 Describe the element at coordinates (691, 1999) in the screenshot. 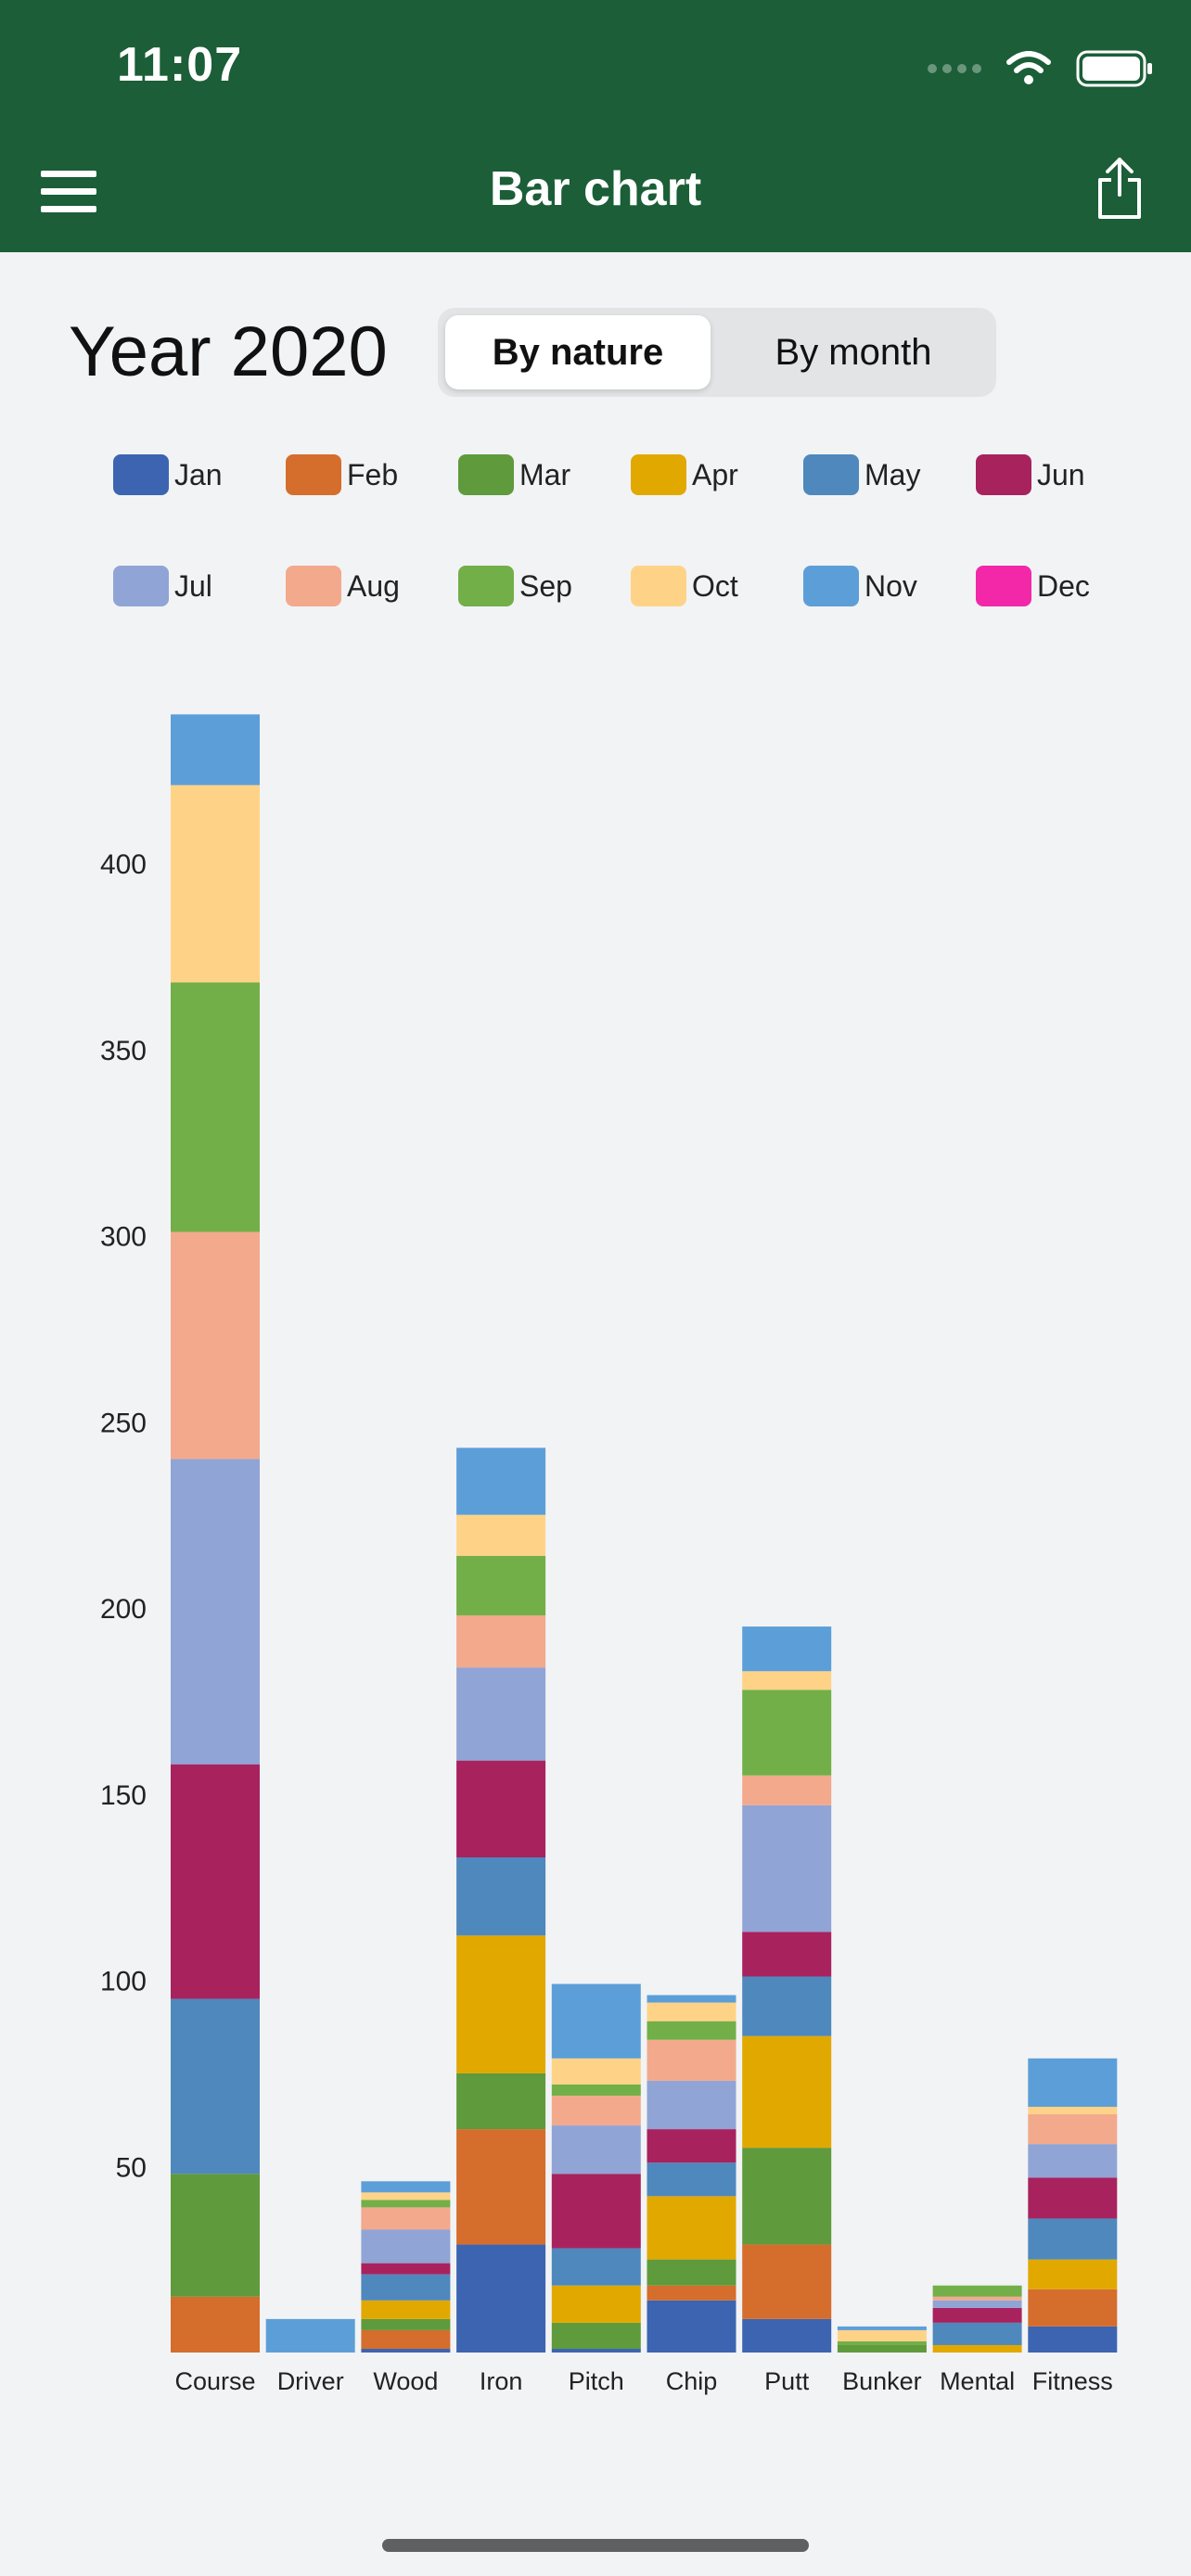

I see `bar-segment-chip-nov` at that location.